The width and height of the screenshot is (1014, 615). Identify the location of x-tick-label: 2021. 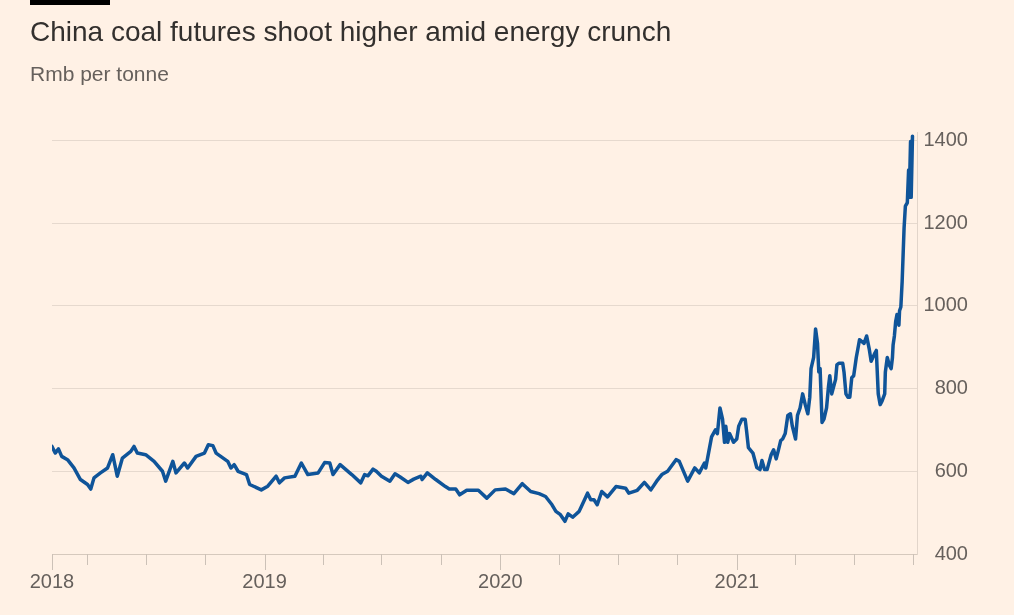
(737, 580).